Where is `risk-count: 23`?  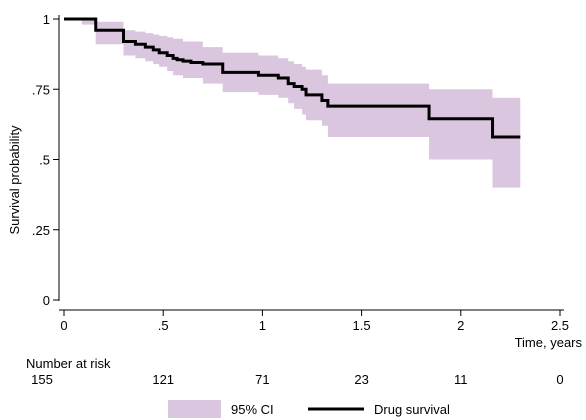 risk-count: 23 is located at coordinates (361, 379).